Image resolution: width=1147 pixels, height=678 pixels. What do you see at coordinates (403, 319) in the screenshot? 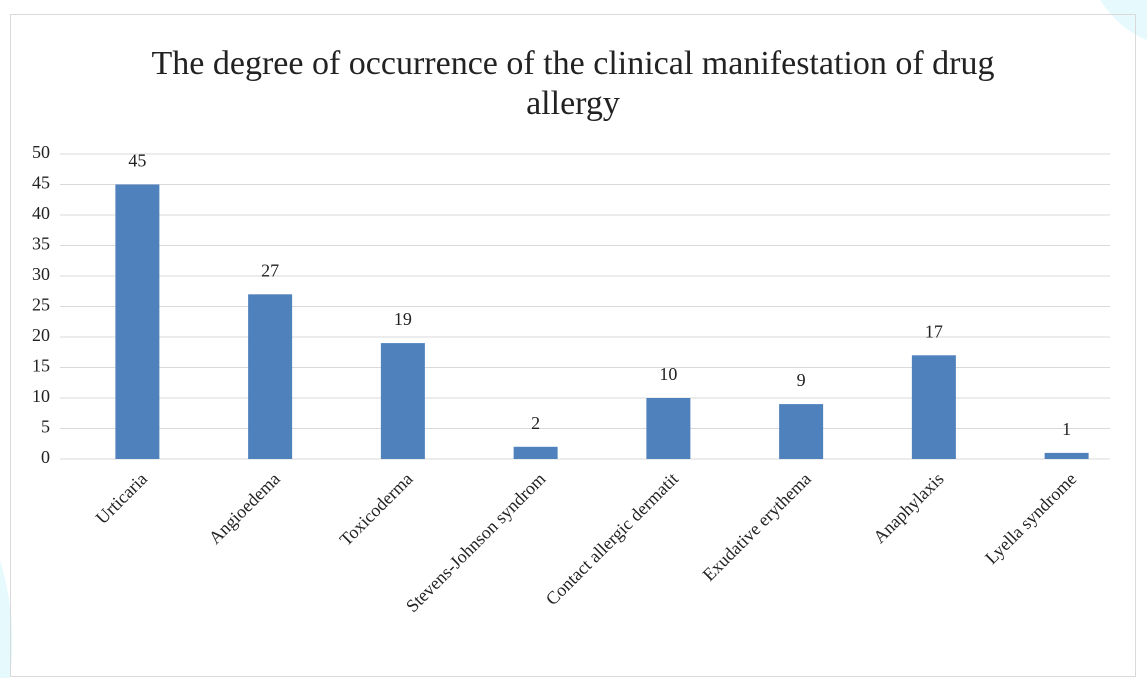
I see `data-label: 19` at bounding box center [403, 319].